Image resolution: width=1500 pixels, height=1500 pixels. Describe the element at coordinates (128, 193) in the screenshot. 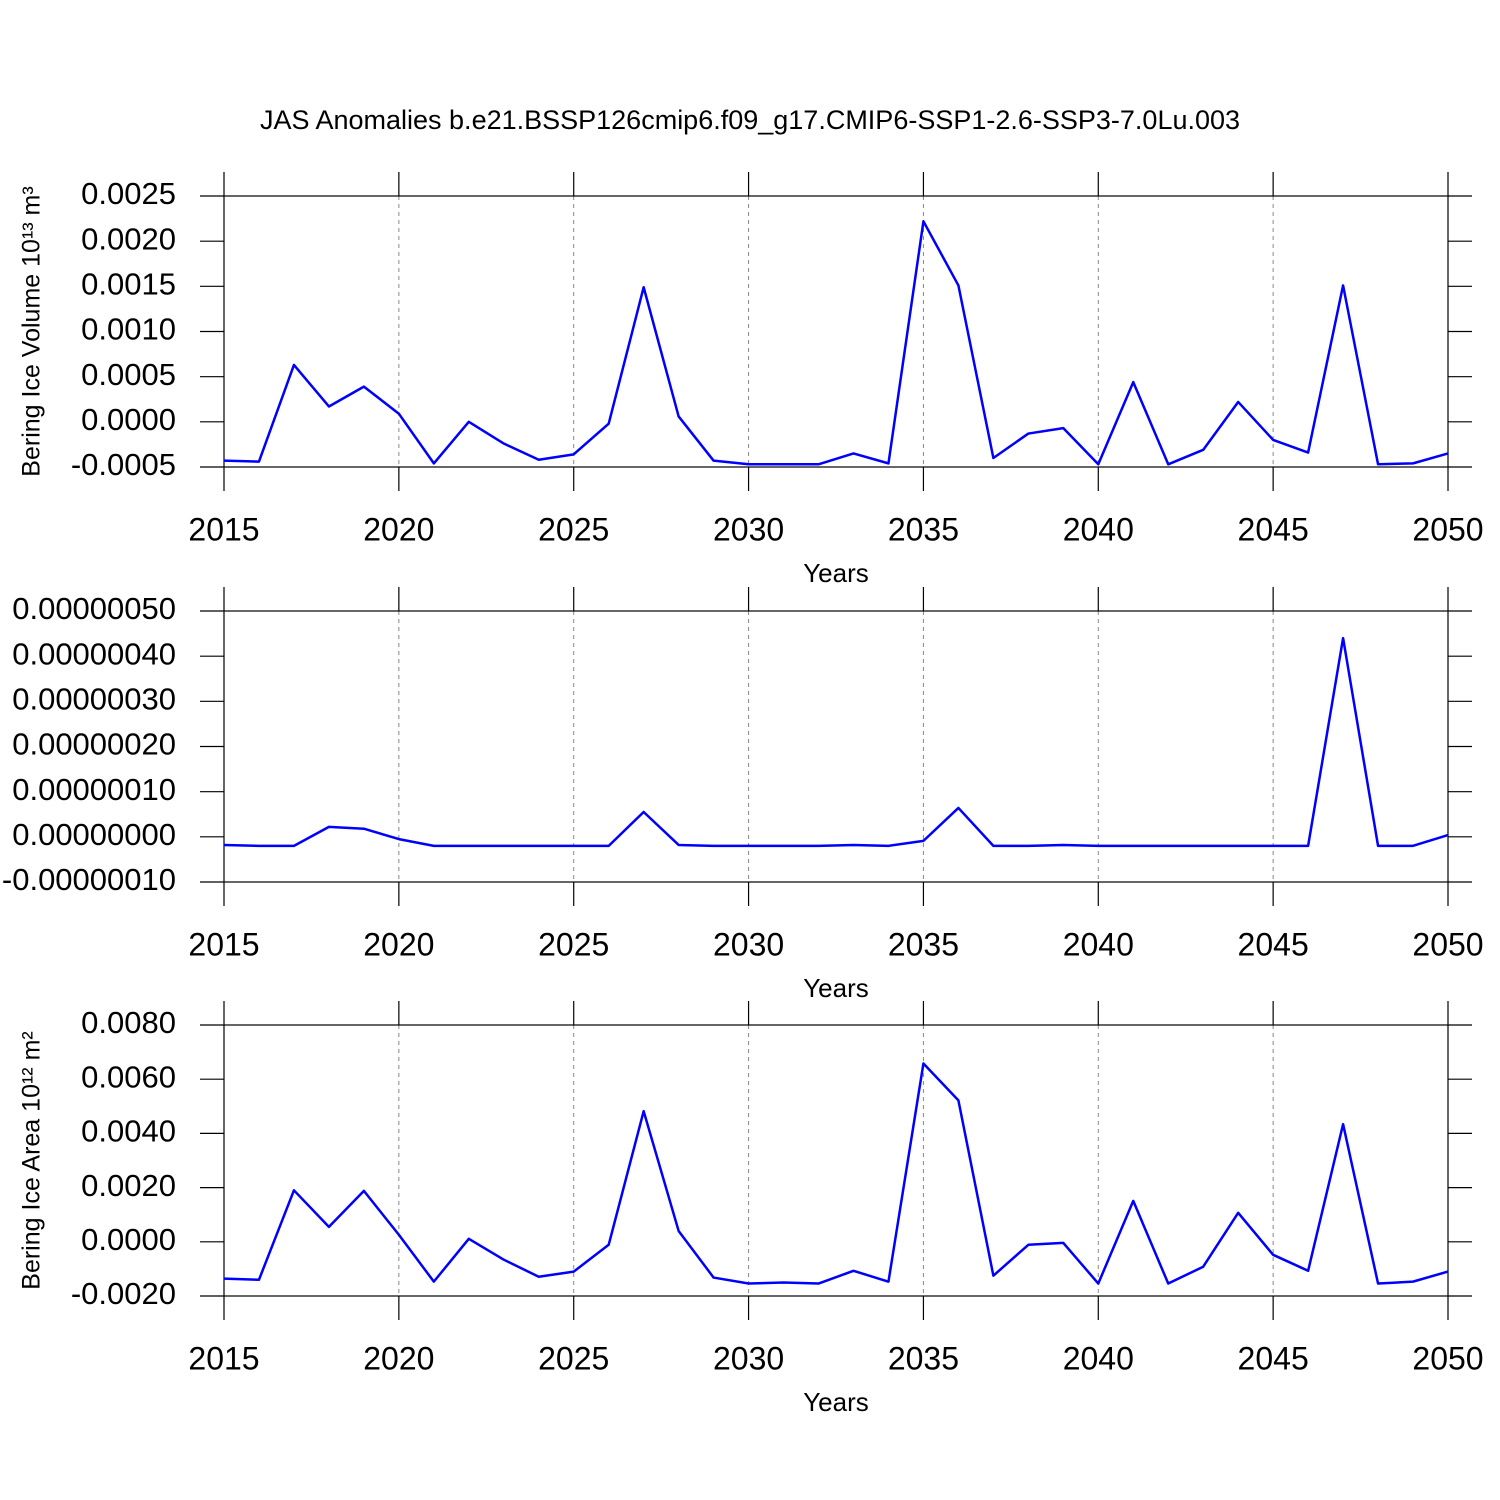

I see `y-tick-label: 0.0025` at that location.